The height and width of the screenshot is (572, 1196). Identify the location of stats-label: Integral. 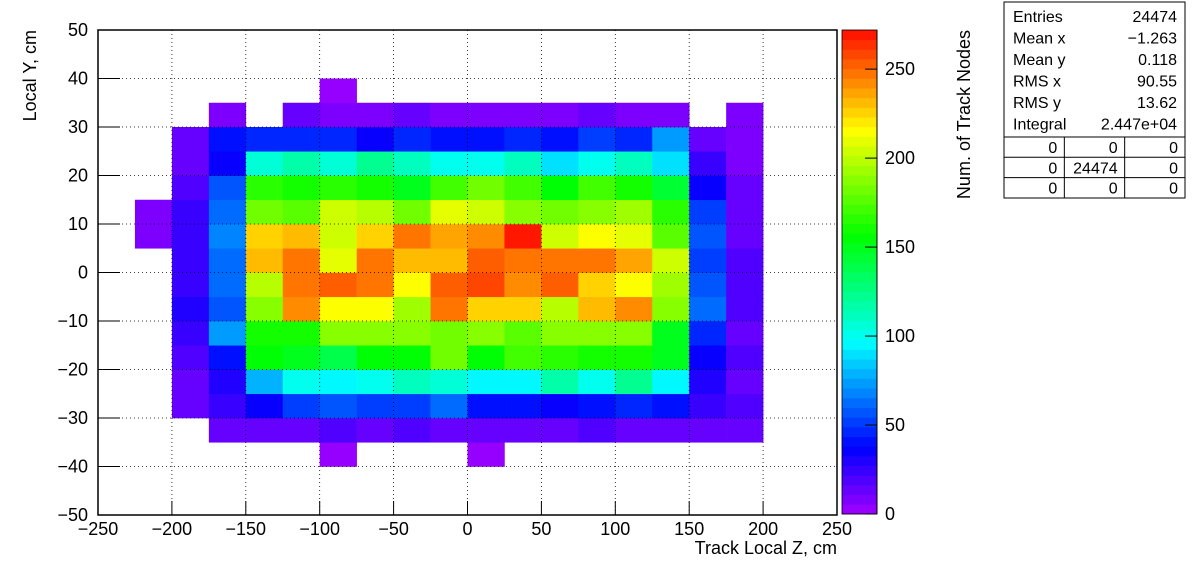
(1039, 125).